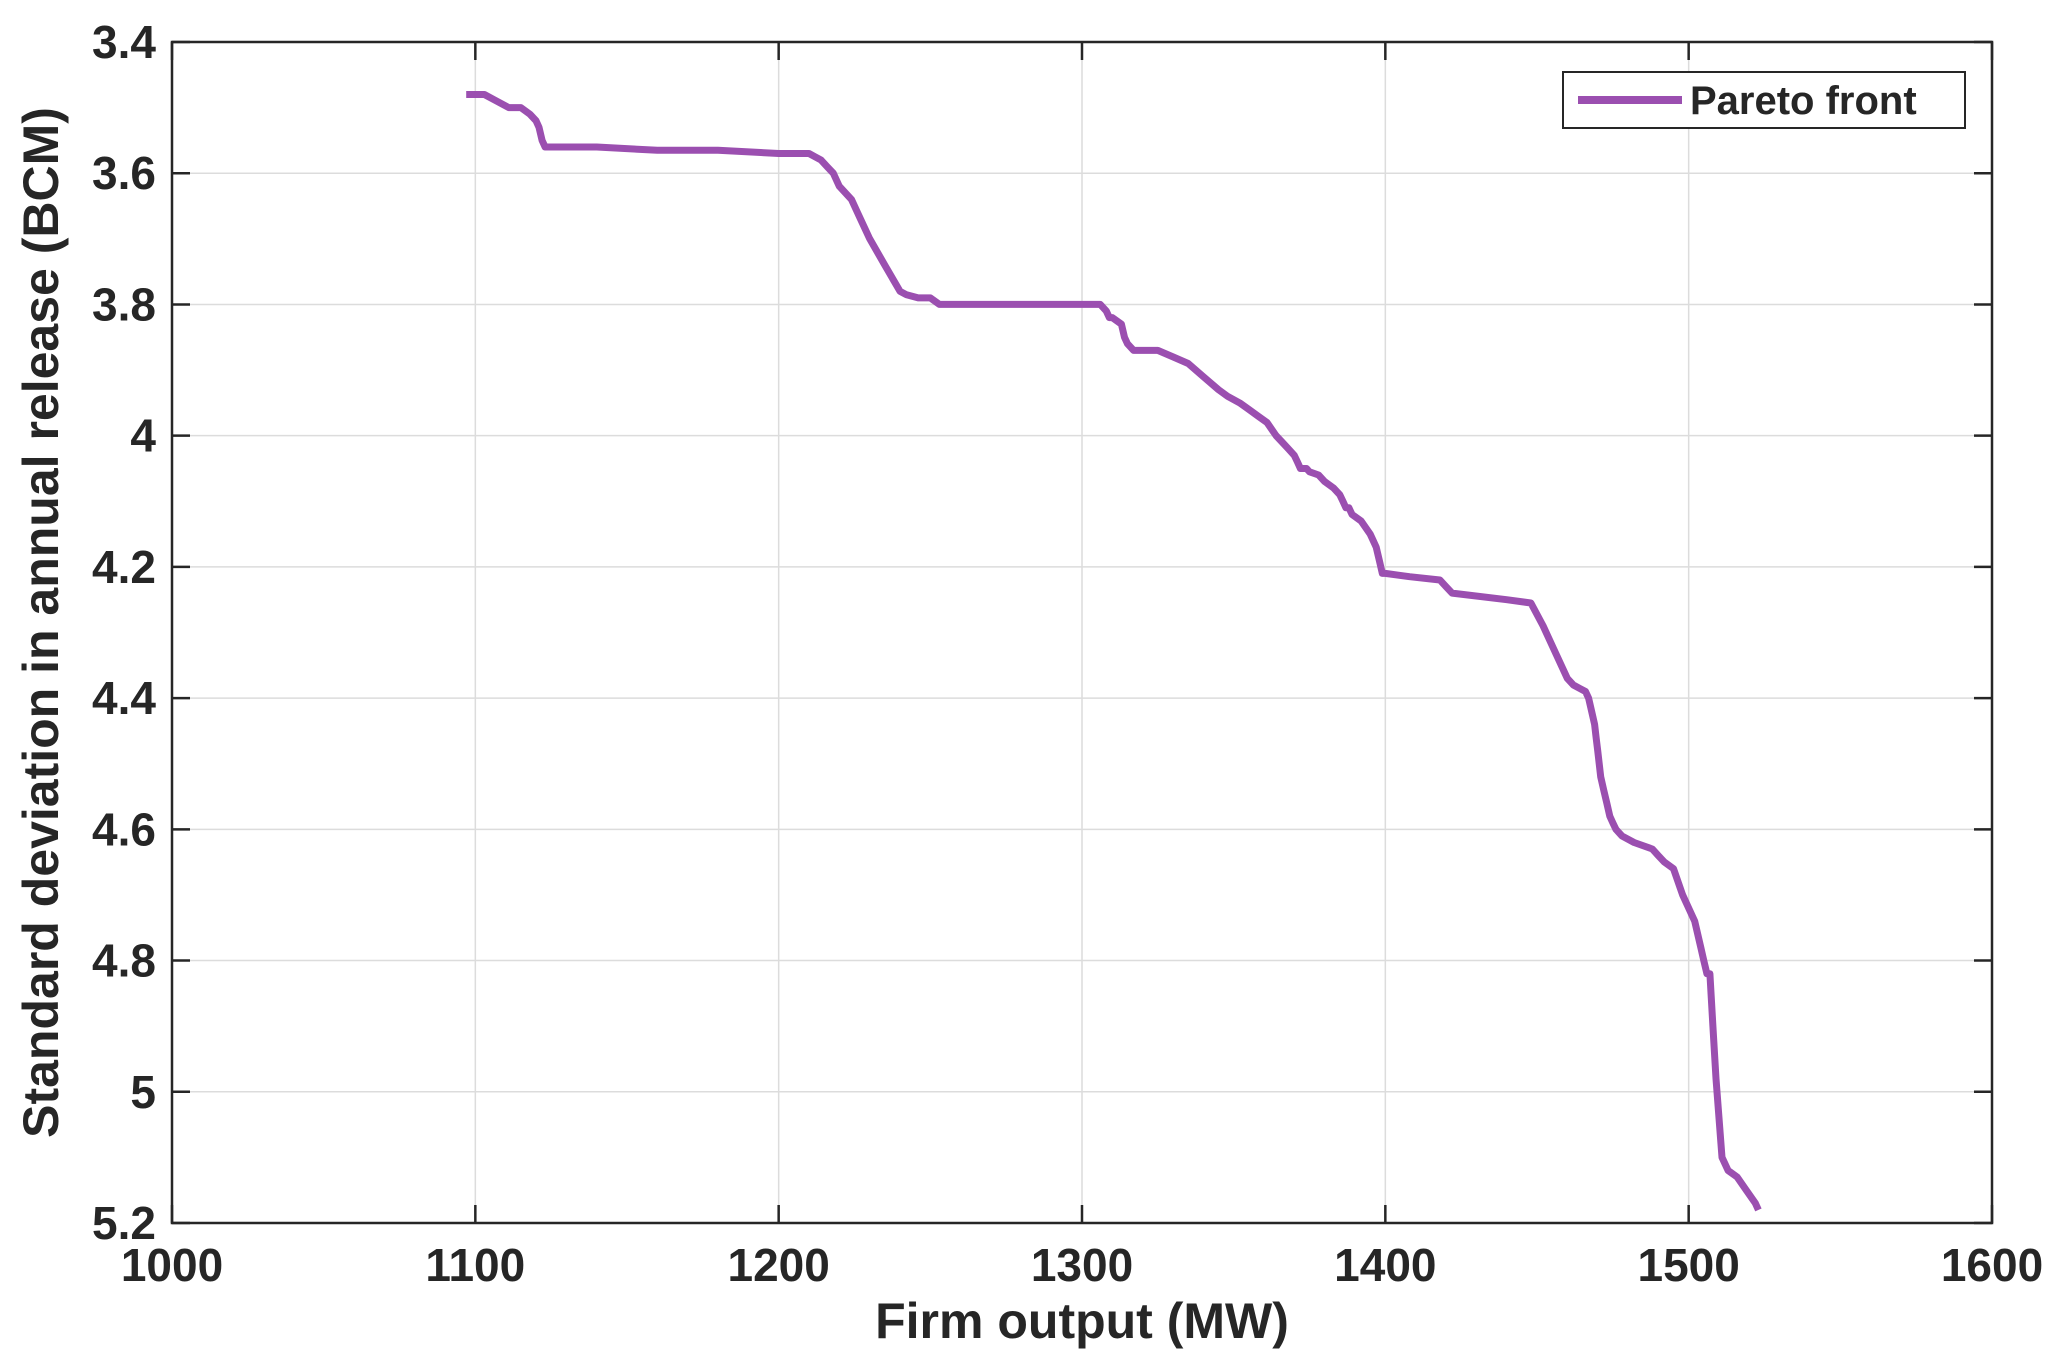 This screenshot has height=1371, width=2067. I want to click on legend: Pareto front, so click(1764, 100).